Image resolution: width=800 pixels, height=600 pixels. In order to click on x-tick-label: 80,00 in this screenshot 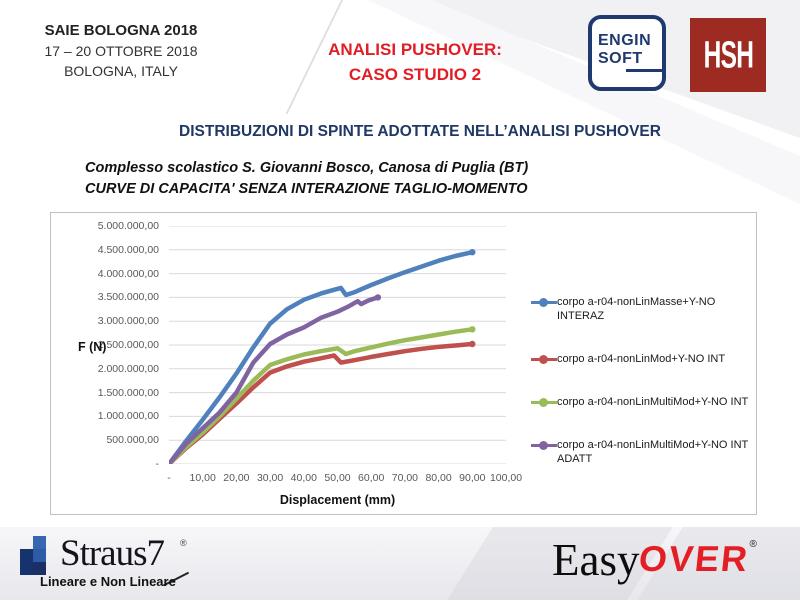, I will do `click(438, 478)`.